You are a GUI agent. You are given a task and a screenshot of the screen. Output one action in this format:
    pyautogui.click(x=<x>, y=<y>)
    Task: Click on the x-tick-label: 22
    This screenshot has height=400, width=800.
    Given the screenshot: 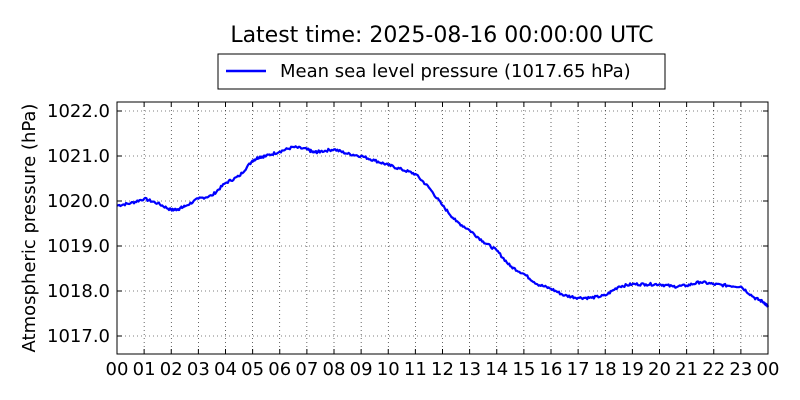 What is the action you would take?
    pyautogui.click(x=713, y=369)
    